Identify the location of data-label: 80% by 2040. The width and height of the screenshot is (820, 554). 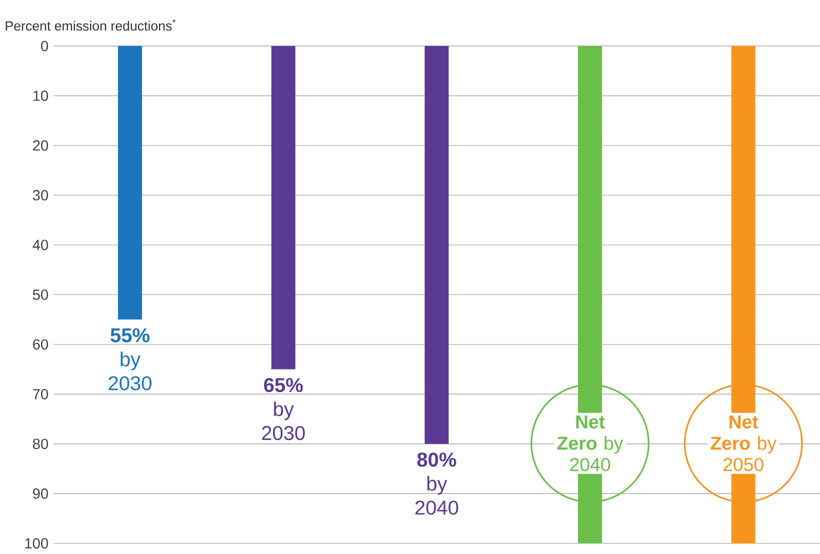
(436, 483).